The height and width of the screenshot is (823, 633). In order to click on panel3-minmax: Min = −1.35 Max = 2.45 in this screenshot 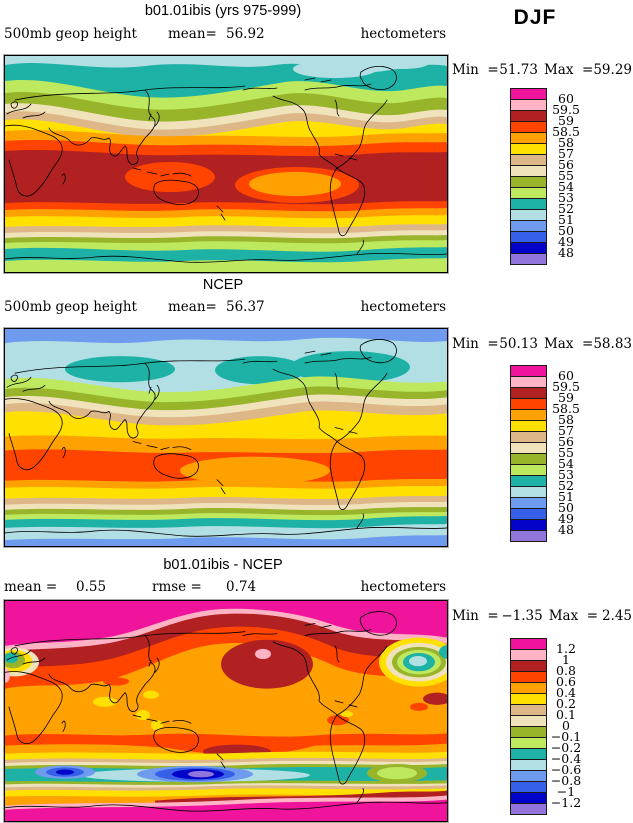, I will do `click(542, 616)`.